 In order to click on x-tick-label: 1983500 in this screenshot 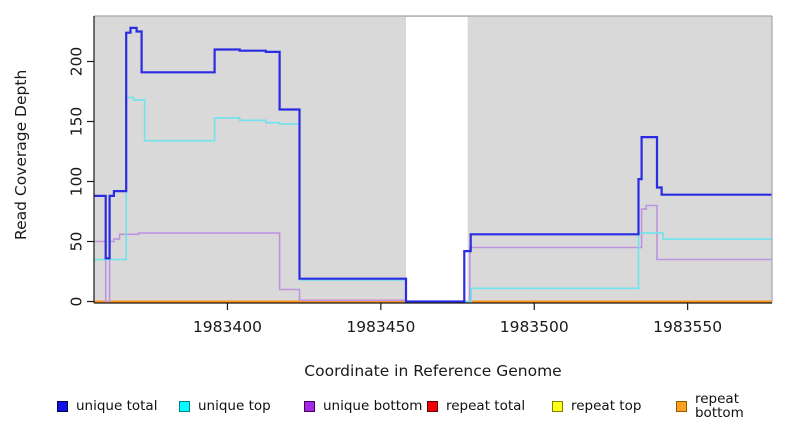, I will do `click(534, 327)`.